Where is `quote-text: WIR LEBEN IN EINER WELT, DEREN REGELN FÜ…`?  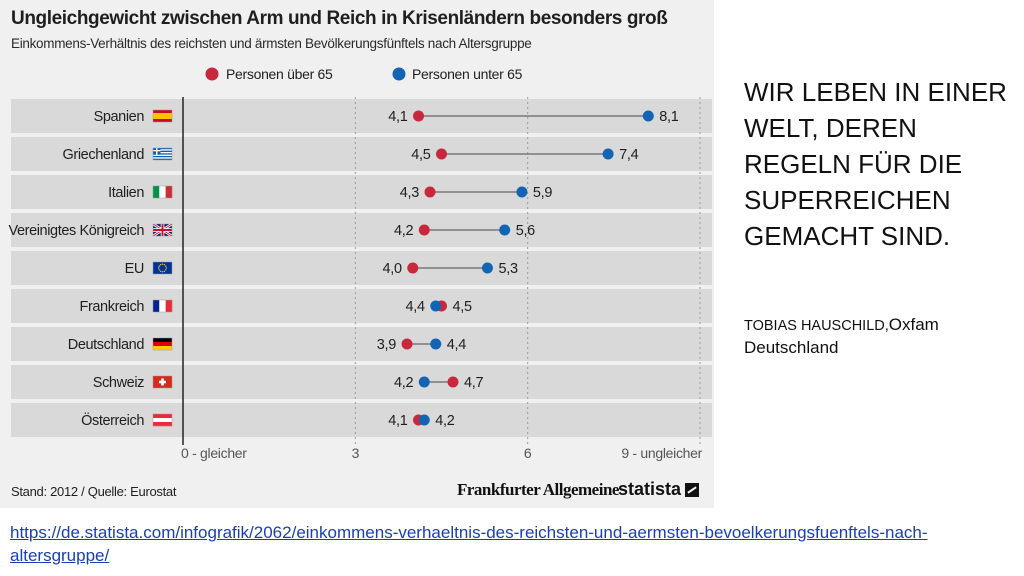
quote-text: WIR LEBEN IN EINER WELT, DEREN REGELN FÜ… is located at coordinates (875, 164).